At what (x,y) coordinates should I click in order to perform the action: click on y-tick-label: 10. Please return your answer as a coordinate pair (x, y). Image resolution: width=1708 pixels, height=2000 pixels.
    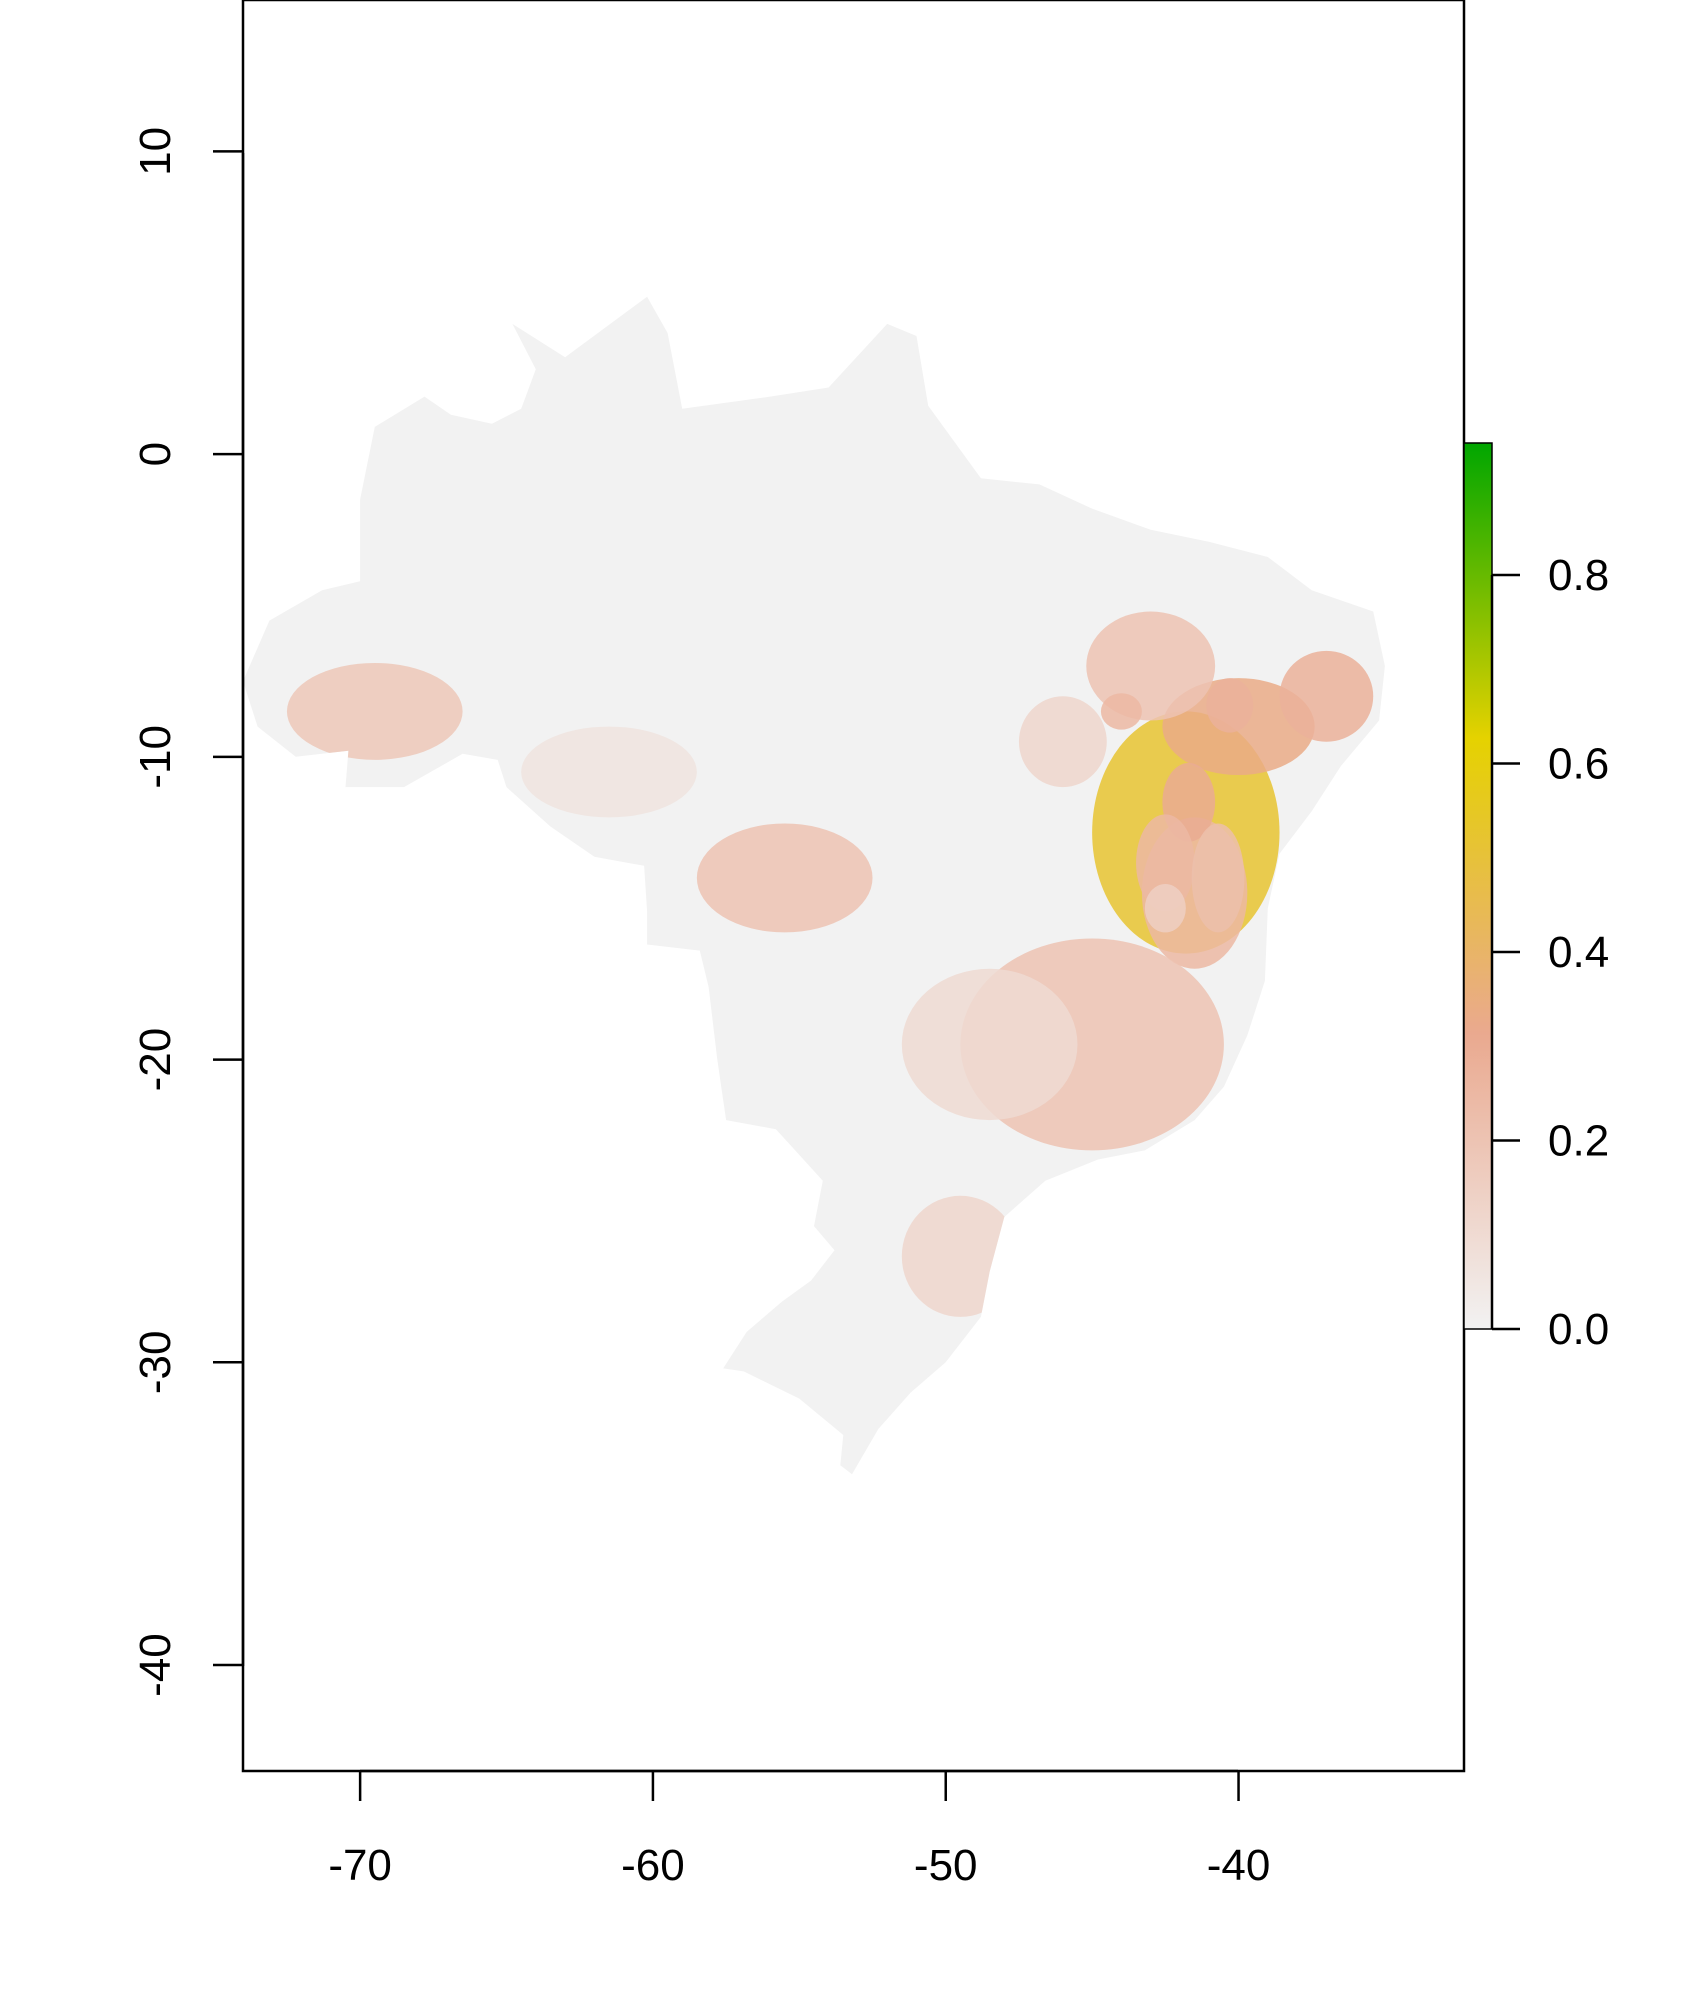
    Looking at the image, I should click on (155, 151).